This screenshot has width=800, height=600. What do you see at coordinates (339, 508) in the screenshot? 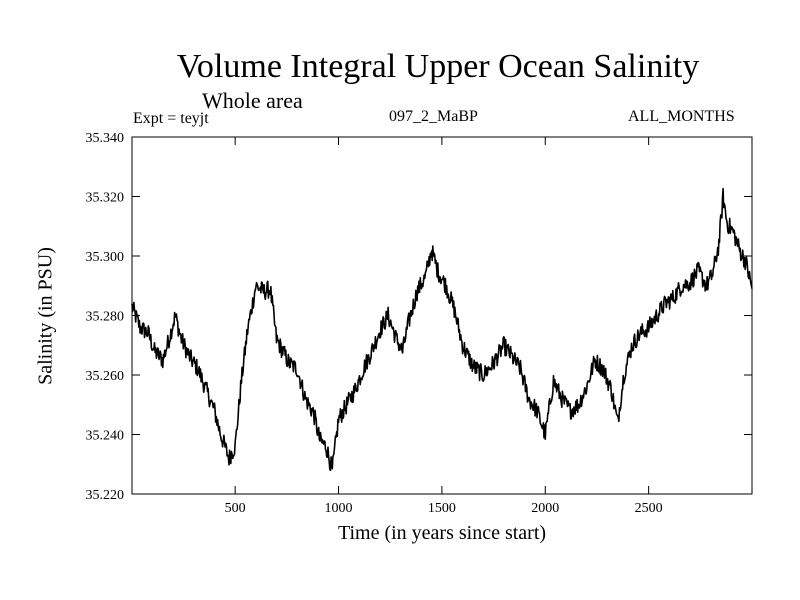
I see `x-tick-label: 1000` at bounding box center [339, 508].